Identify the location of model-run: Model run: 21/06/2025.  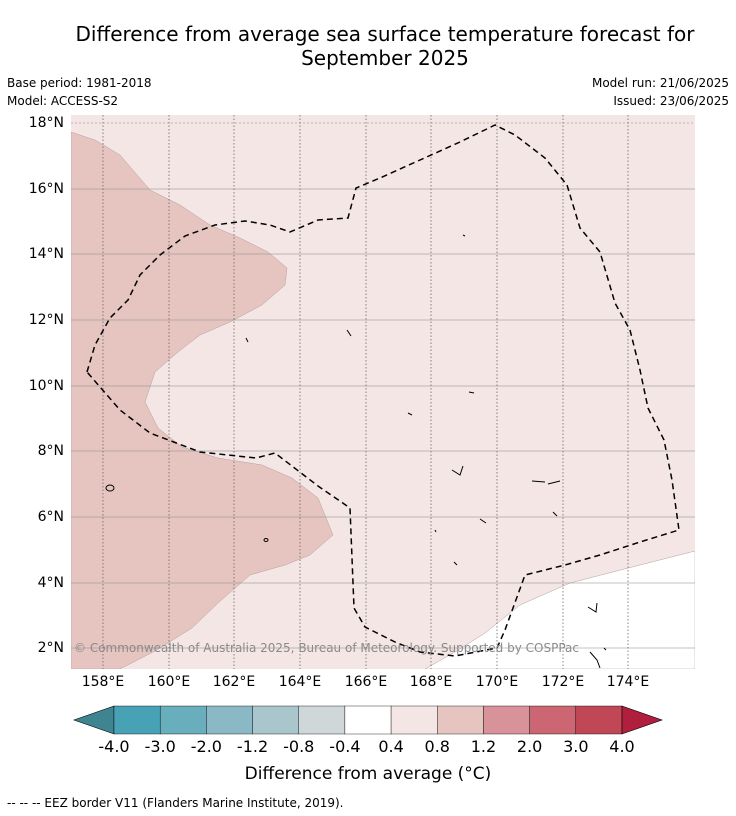
(660, 83).